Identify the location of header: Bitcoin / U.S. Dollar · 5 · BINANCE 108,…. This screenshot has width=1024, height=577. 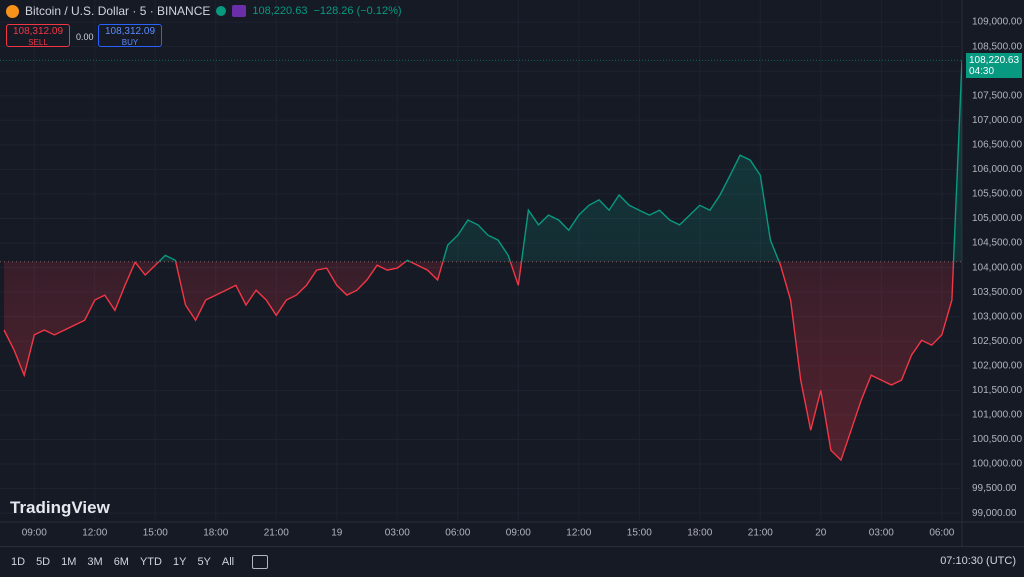
(204, 11).